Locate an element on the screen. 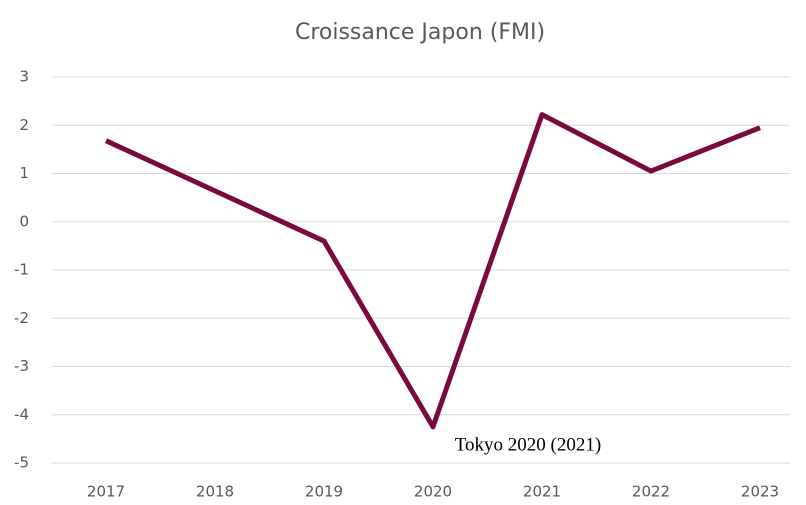 The height and width of the screenshot is (505, 806). y-tick-label: -5 is located at coordinates (21, 463).